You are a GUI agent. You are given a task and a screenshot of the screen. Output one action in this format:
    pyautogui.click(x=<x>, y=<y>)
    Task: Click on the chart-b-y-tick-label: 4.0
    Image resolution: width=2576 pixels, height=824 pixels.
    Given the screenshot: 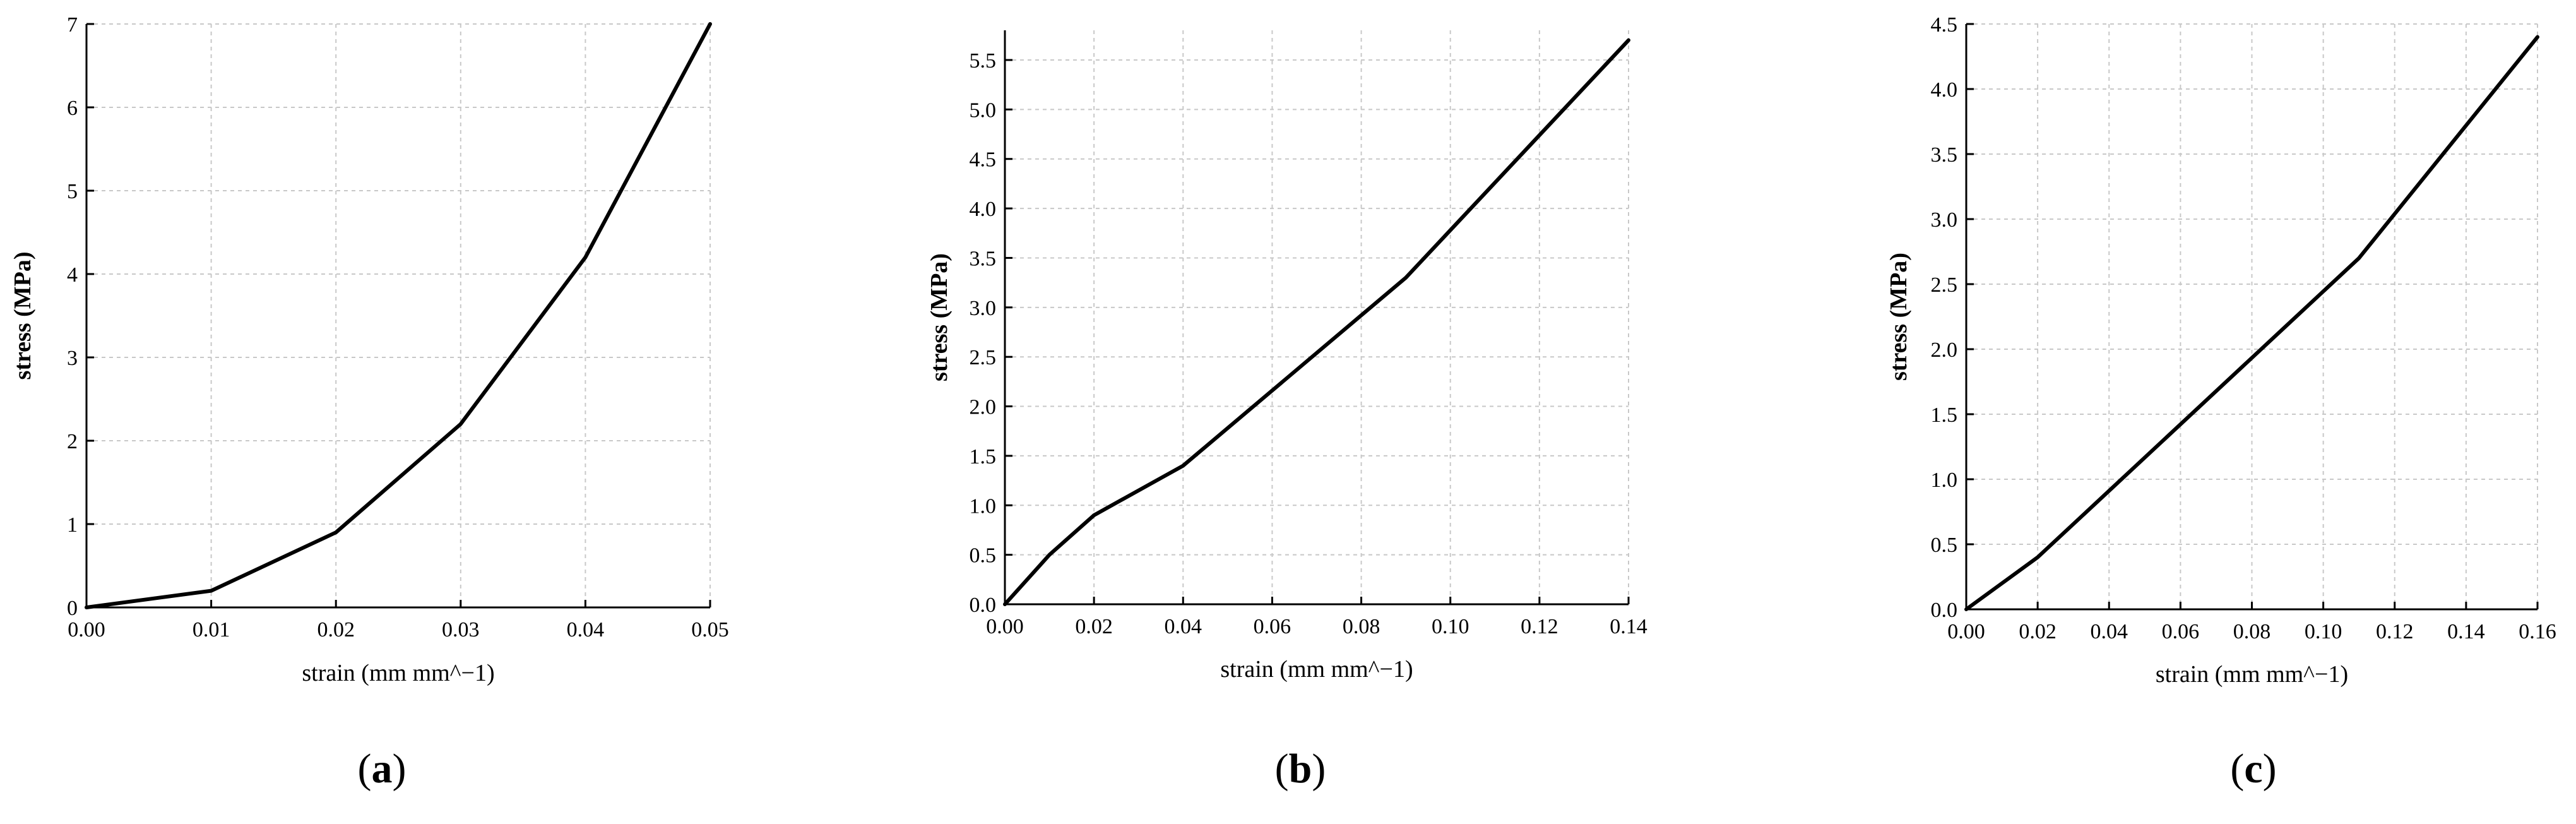 What is the action you would take?
    pyautogui.click(x=983, y=209)
    